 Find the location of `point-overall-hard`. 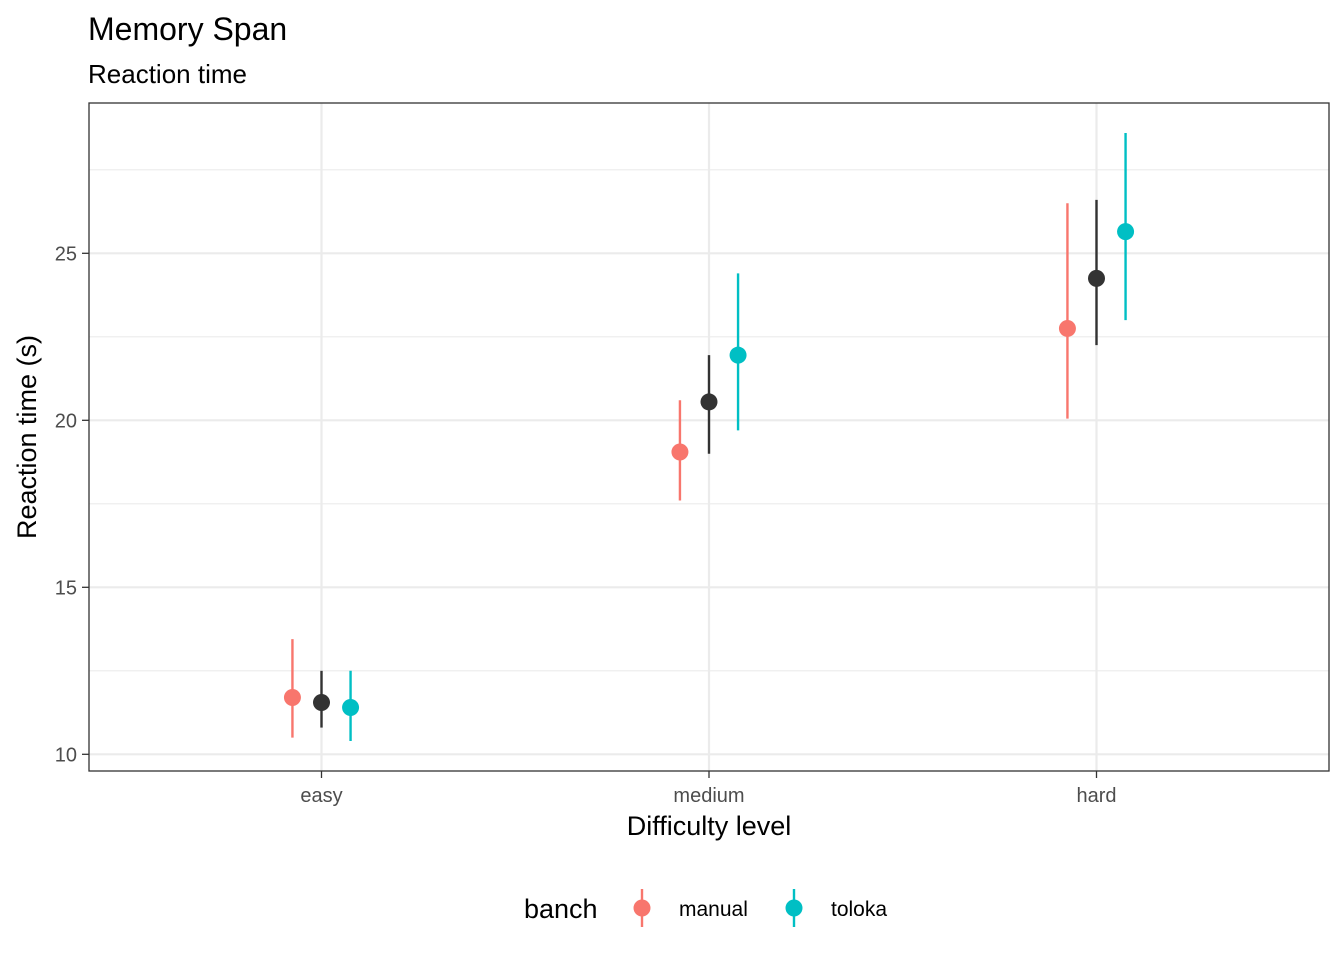

point-overall-hard is located at coordinates (1096, 278).